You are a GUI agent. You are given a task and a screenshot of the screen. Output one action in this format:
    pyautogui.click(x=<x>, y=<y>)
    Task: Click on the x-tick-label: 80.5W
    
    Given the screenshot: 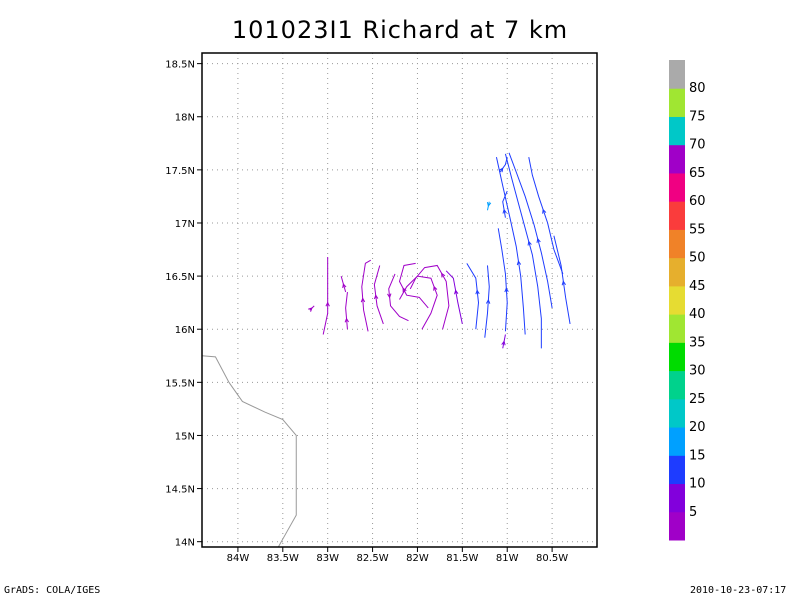 What is the action you would take?
    pyautogui.click(x=552, y=558)
    